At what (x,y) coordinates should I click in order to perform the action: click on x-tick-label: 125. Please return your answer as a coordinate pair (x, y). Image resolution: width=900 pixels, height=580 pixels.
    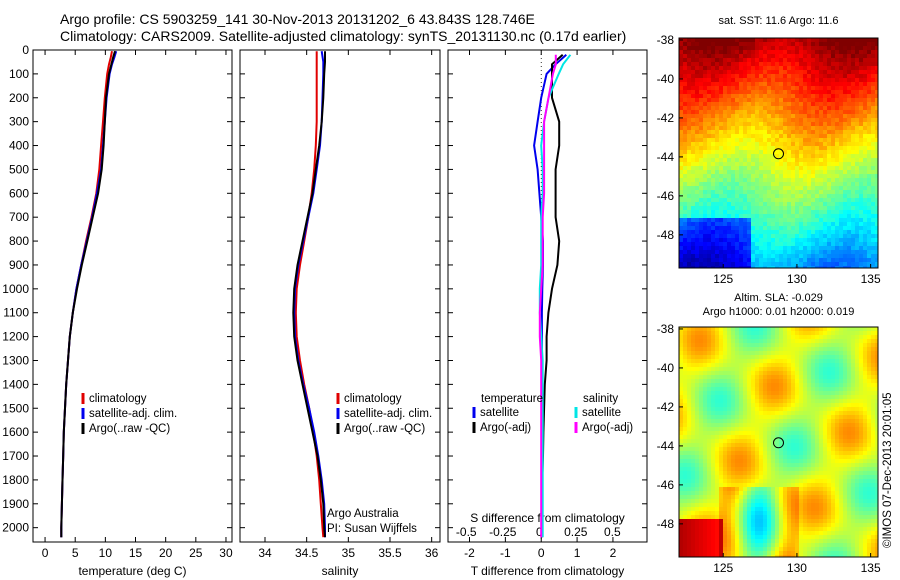
    Looking at the image, I should click on (723, 279).